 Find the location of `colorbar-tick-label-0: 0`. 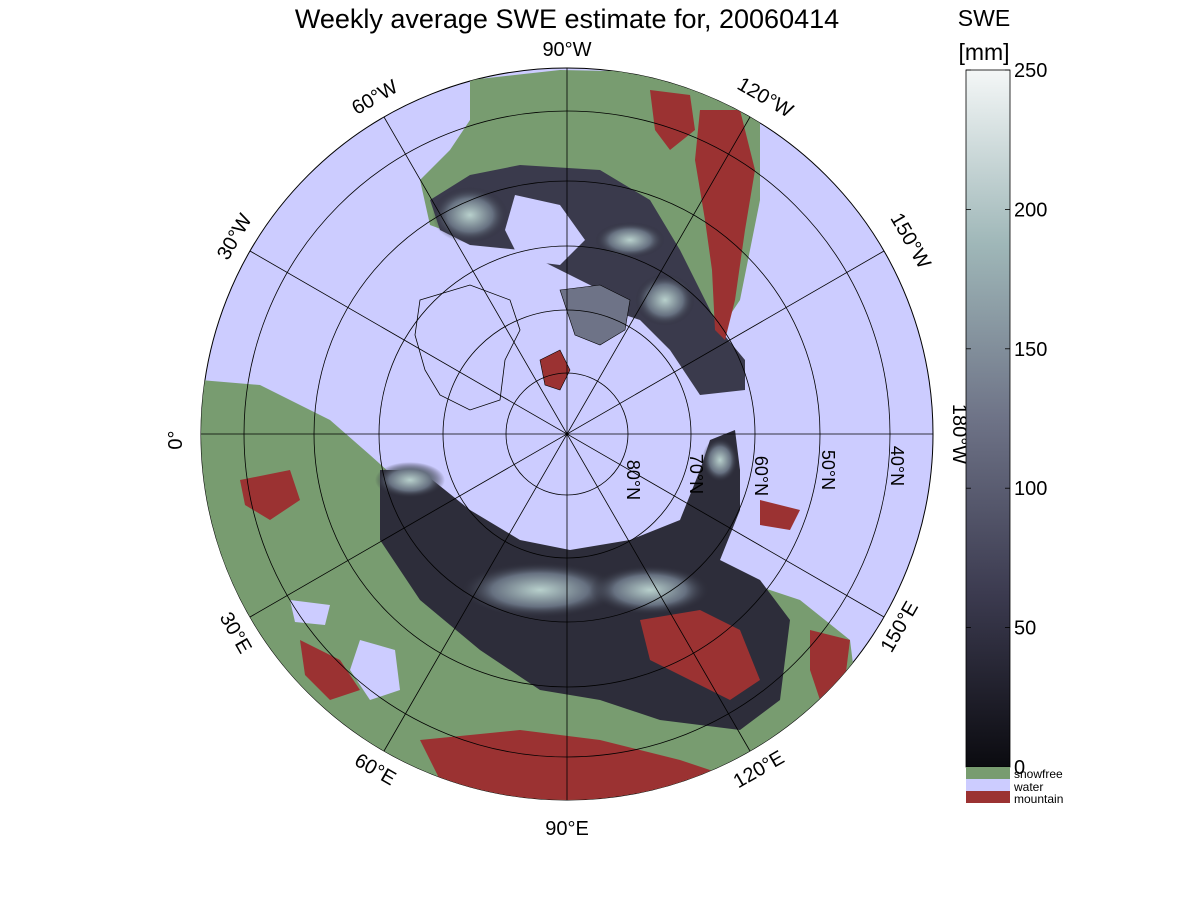

colorbar-tick-label-0: 0 is located at coordinates (1019, 768).